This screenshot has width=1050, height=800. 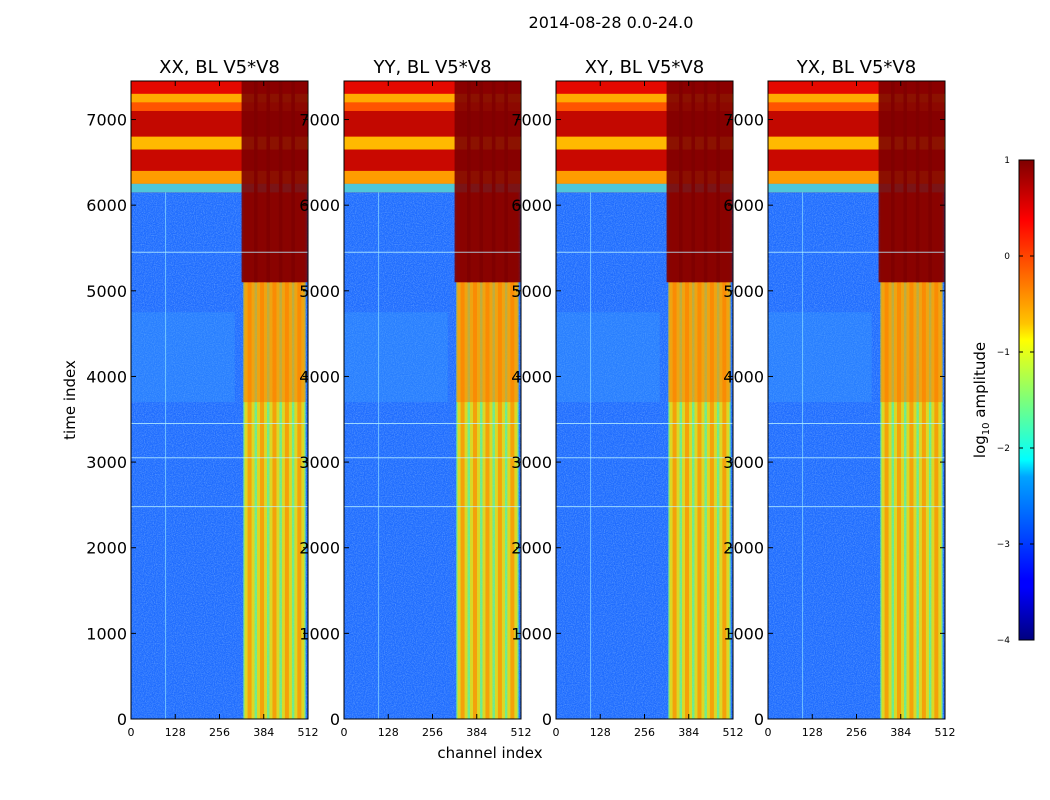 What do you see at coordinates (106, 291) in the screenshot?
I see `y-tick-label: 5000` at bounding box center [106, 291].